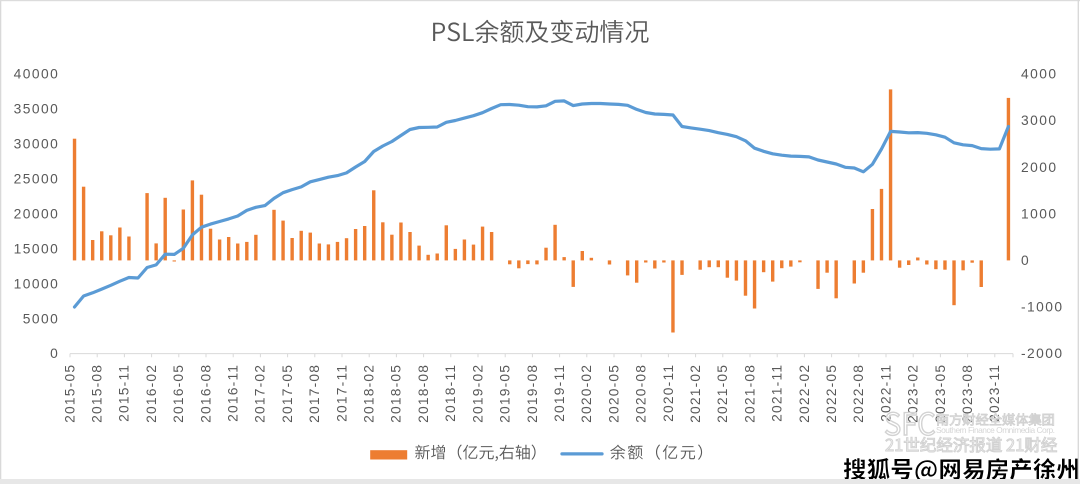 The height and width of the screenshot is (484, 1080). Describe the element at coordinates (1039, 167) in the screenshot. I see `svg-text: 2000` at that location.